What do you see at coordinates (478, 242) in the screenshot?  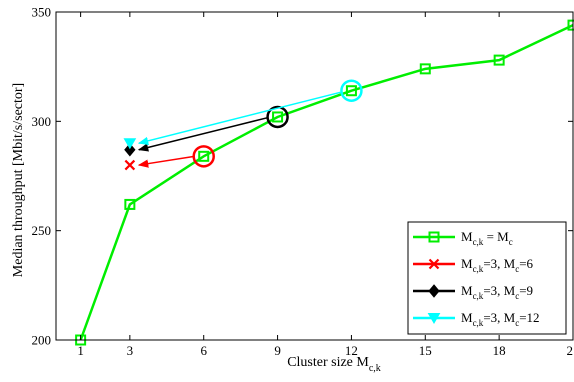 I see `legend-label-0-part-1: c,k` at bounding box center [478, 242].